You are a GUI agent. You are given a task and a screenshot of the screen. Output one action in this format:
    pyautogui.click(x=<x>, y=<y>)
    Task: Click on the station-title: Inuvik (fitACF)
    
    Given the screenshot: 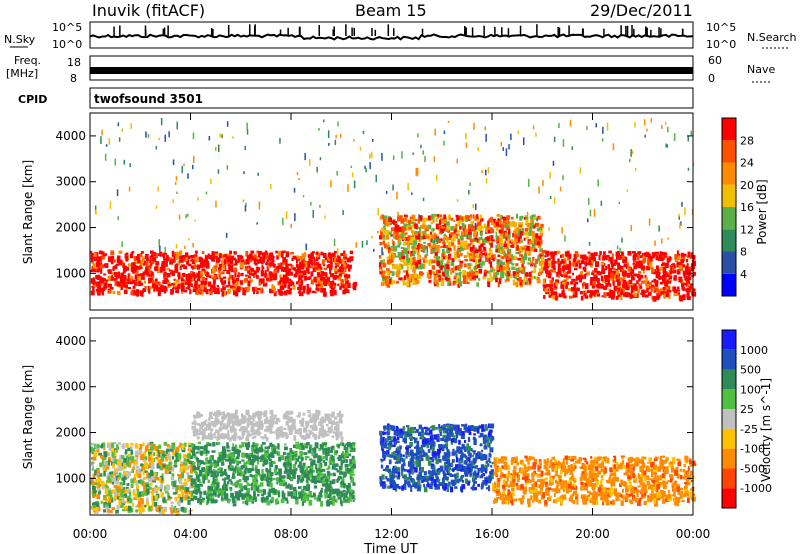 What is the action you would take?
    pyautogui.click(x=148, y=10)
    